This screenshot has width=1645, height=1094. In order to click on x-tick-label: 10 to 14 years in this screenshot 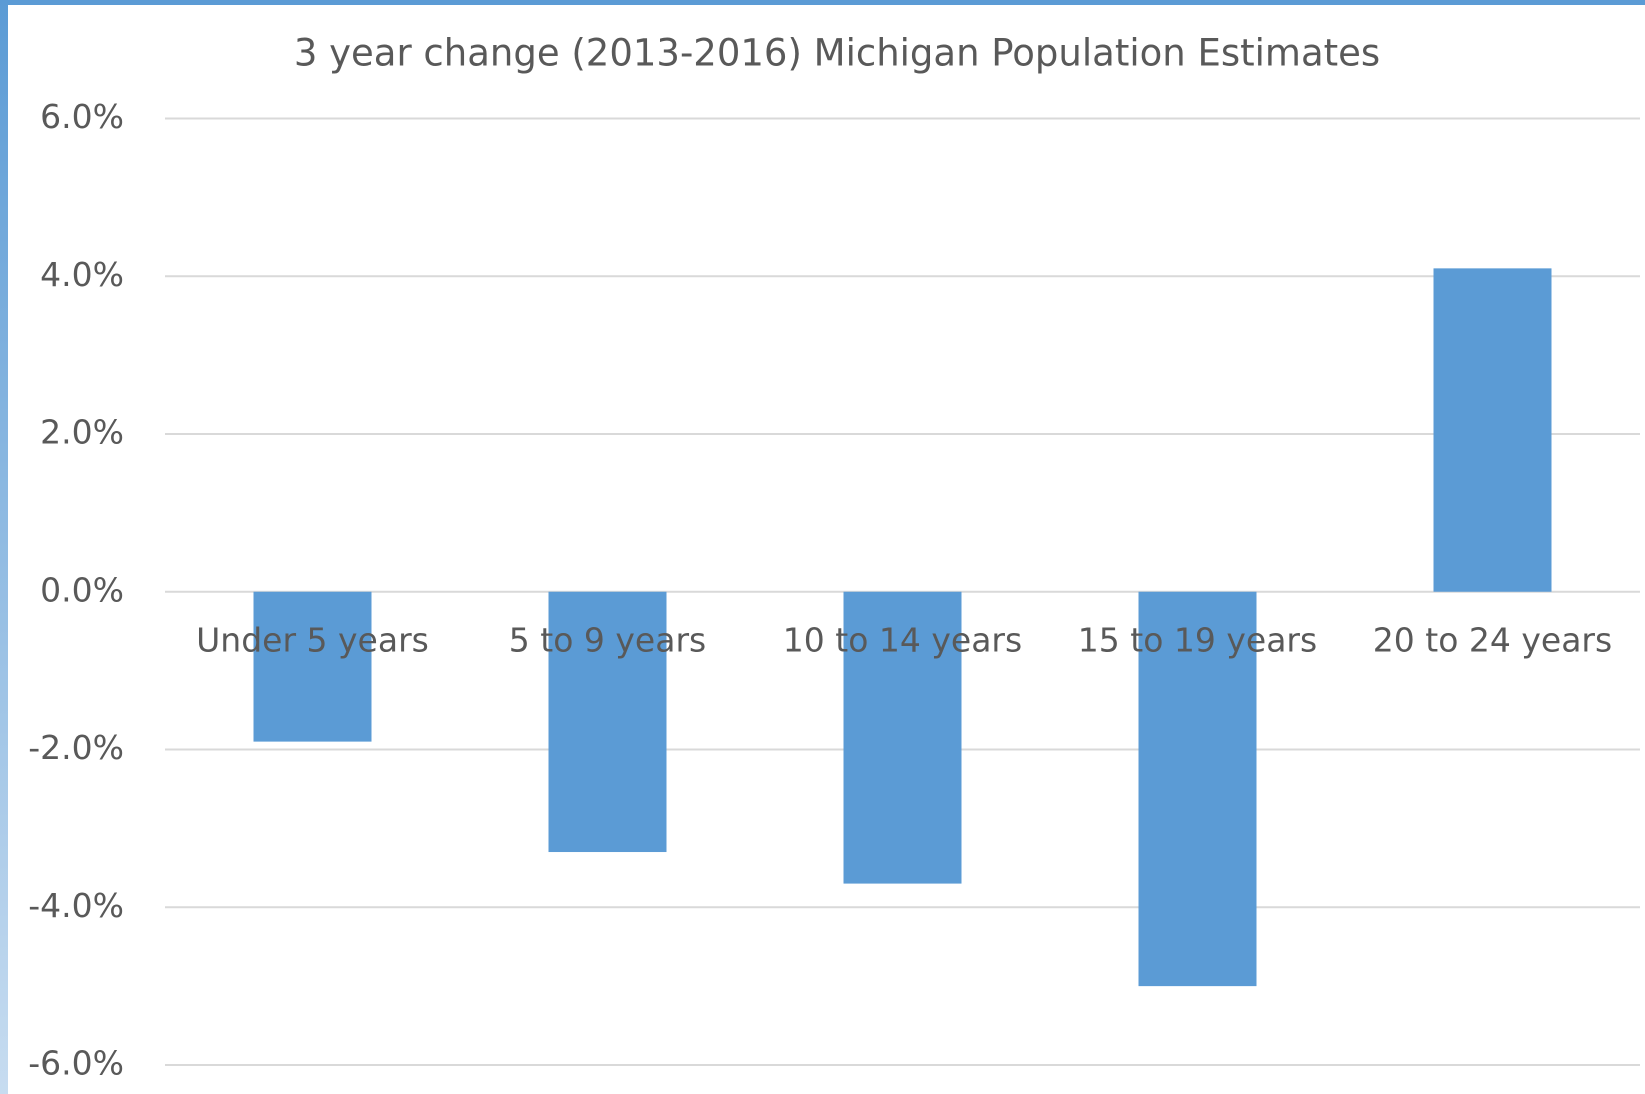, I will do `click(902, 639)`.